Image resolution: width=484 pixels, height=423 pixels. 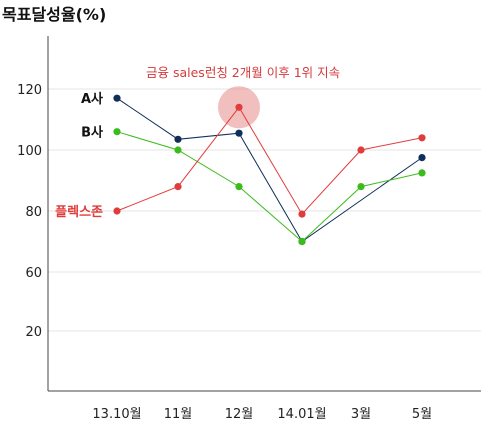 What do you see at coordinates (33, 212) in the screenshot?
I see `y-tick-label: 80` at bounding box center [33, 212].